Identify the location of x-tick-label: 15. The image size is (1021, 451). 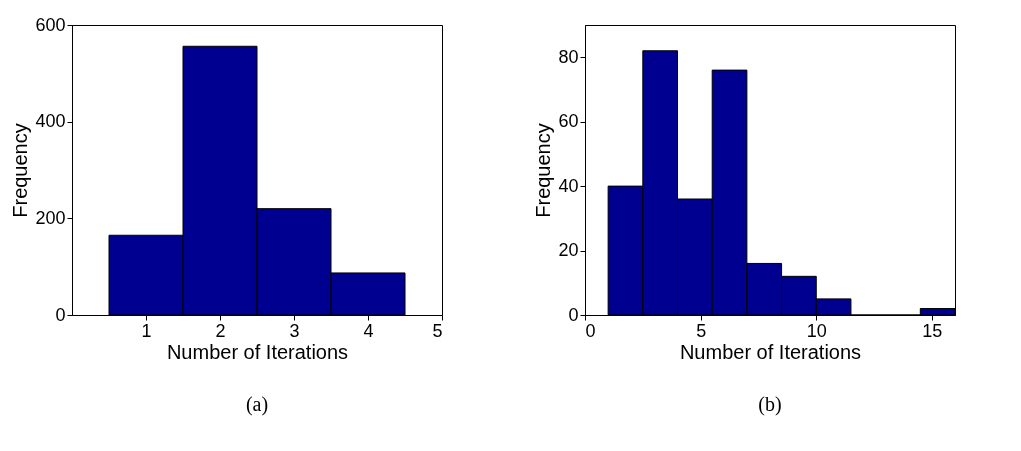
(932, 330).